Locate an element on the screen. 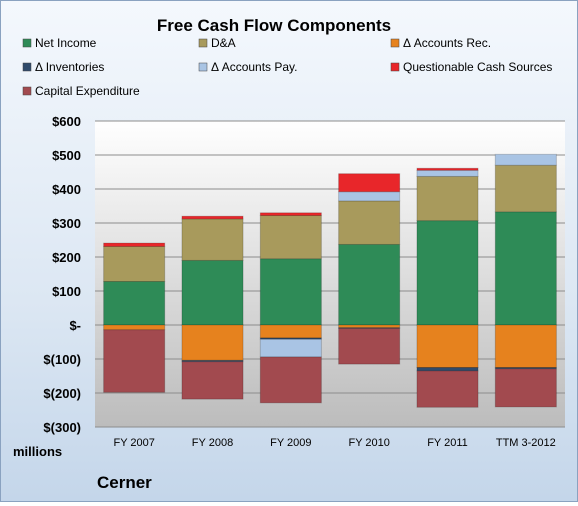 This screenshot has width=578, height=506. y-tick-label: $(200) is located at coordinates (62, 393).